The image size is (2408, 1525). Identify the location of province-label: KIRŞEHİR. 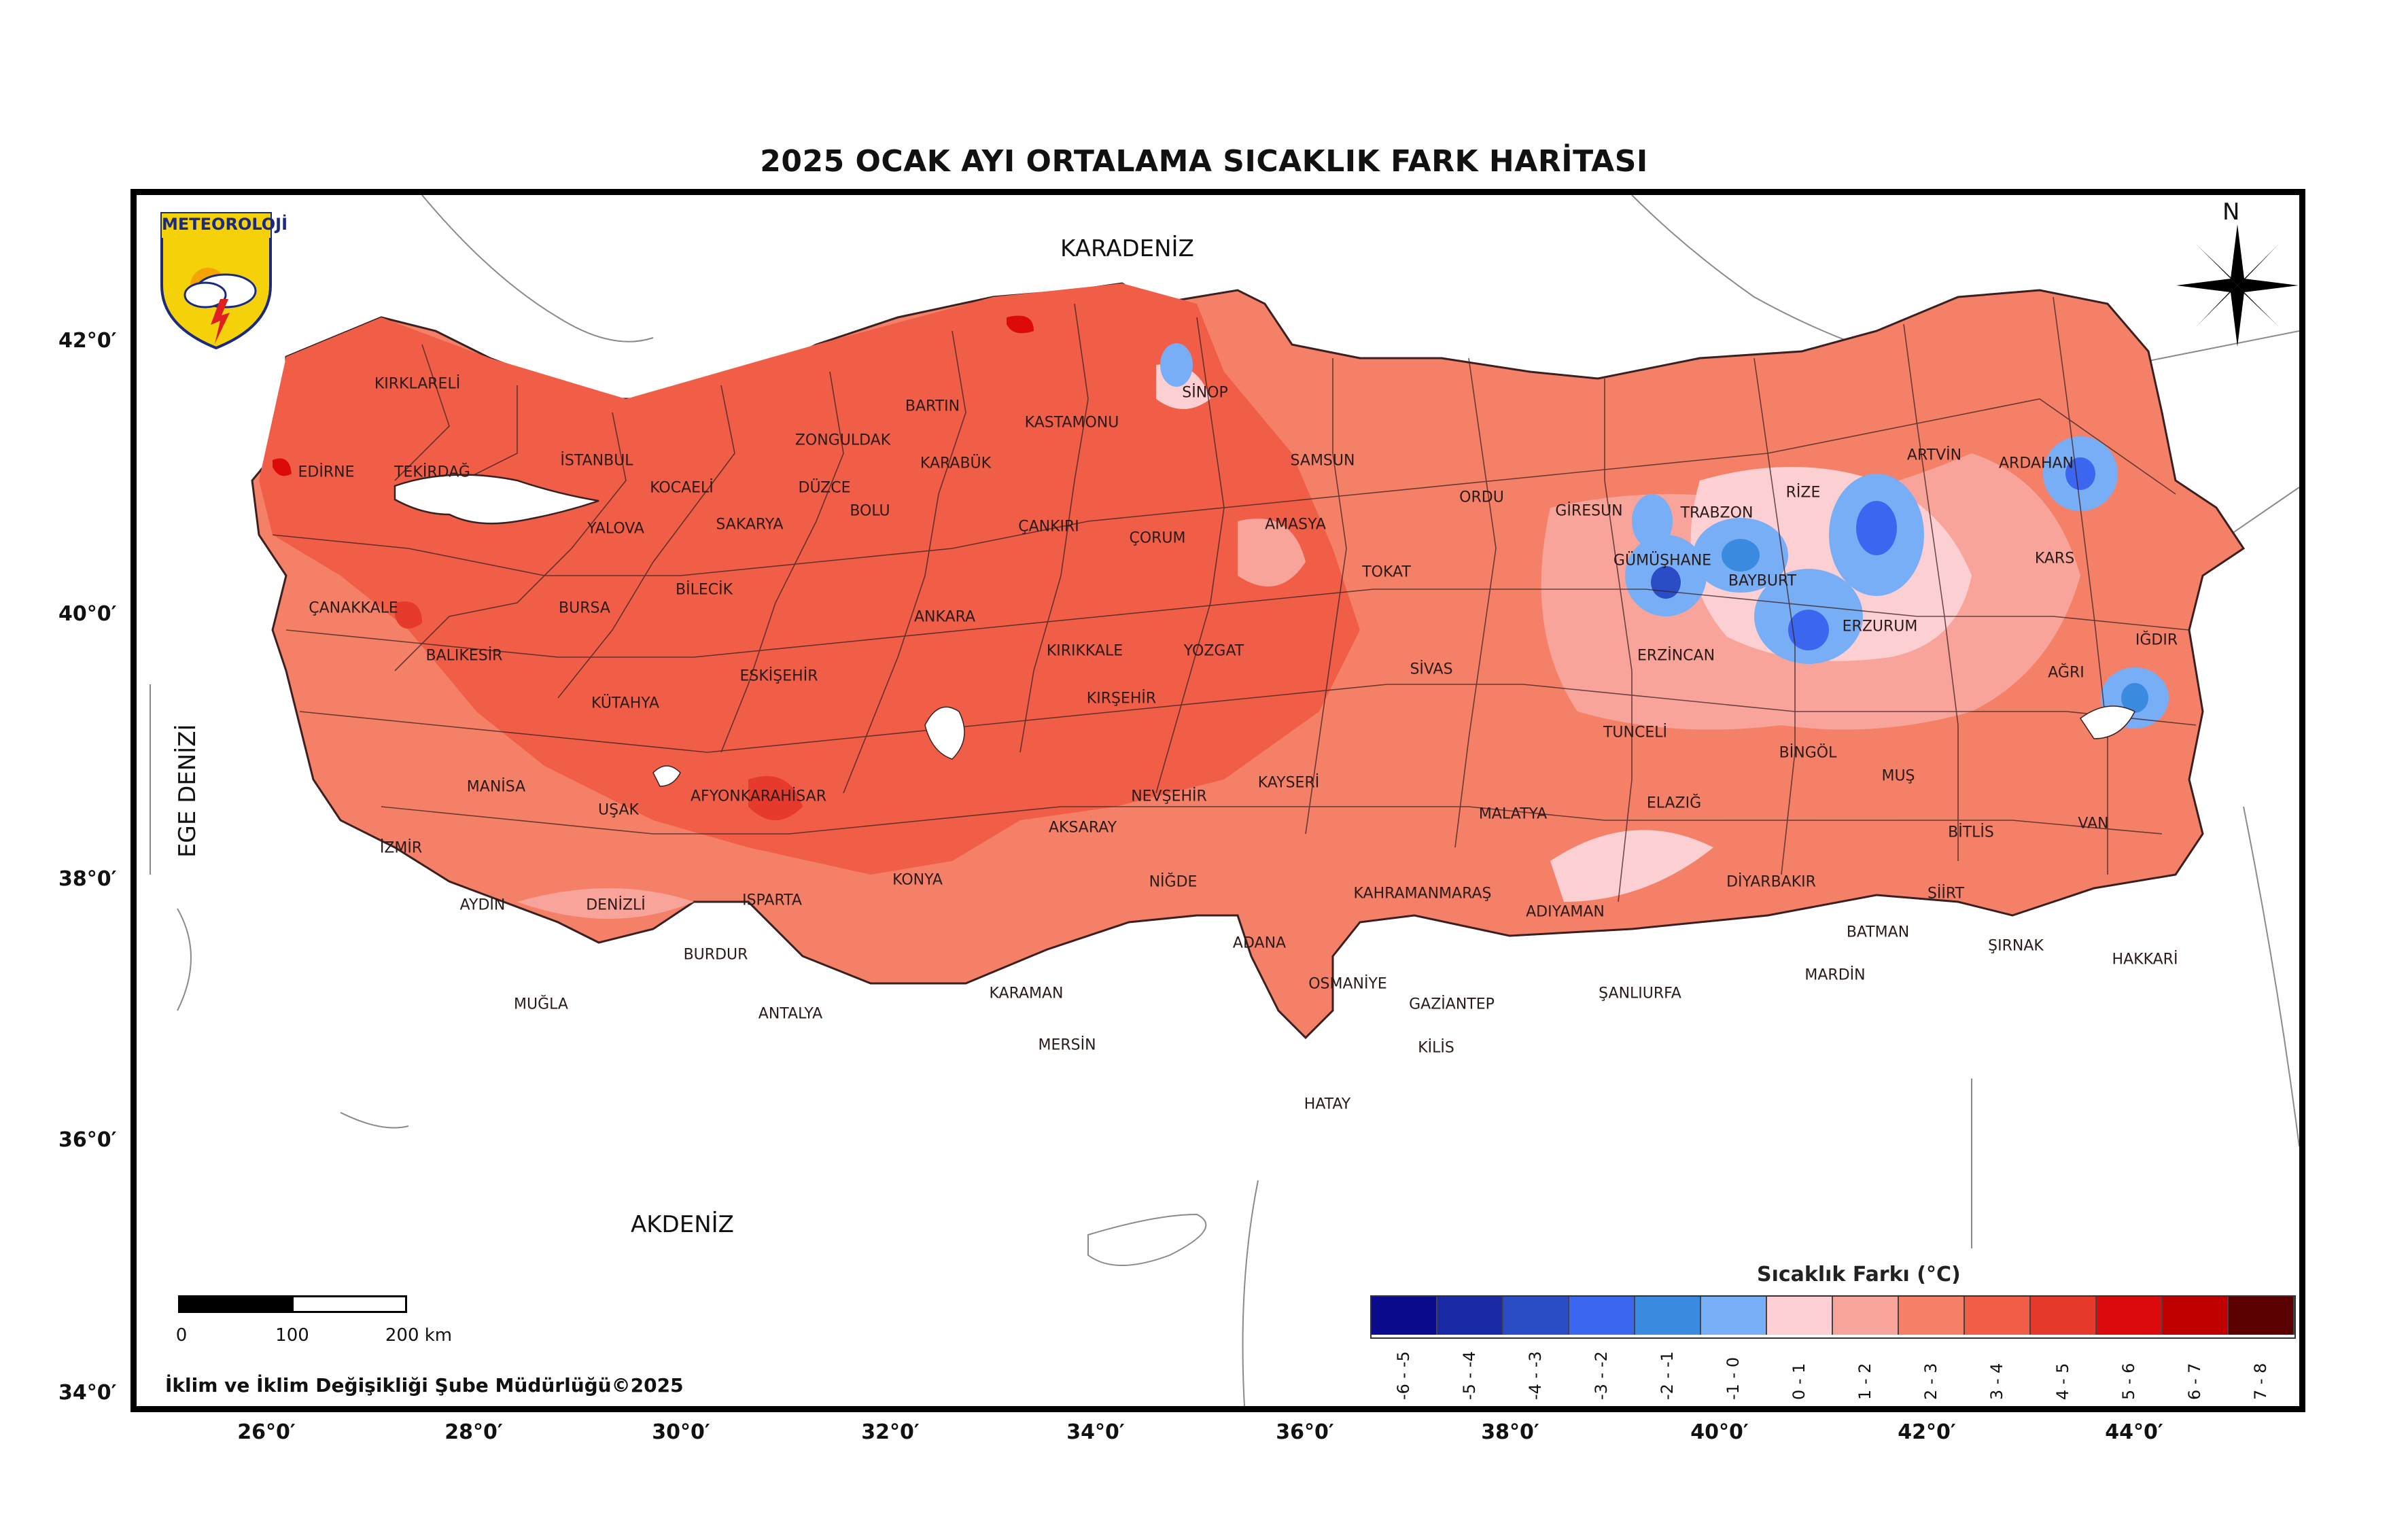
(1121, 699).